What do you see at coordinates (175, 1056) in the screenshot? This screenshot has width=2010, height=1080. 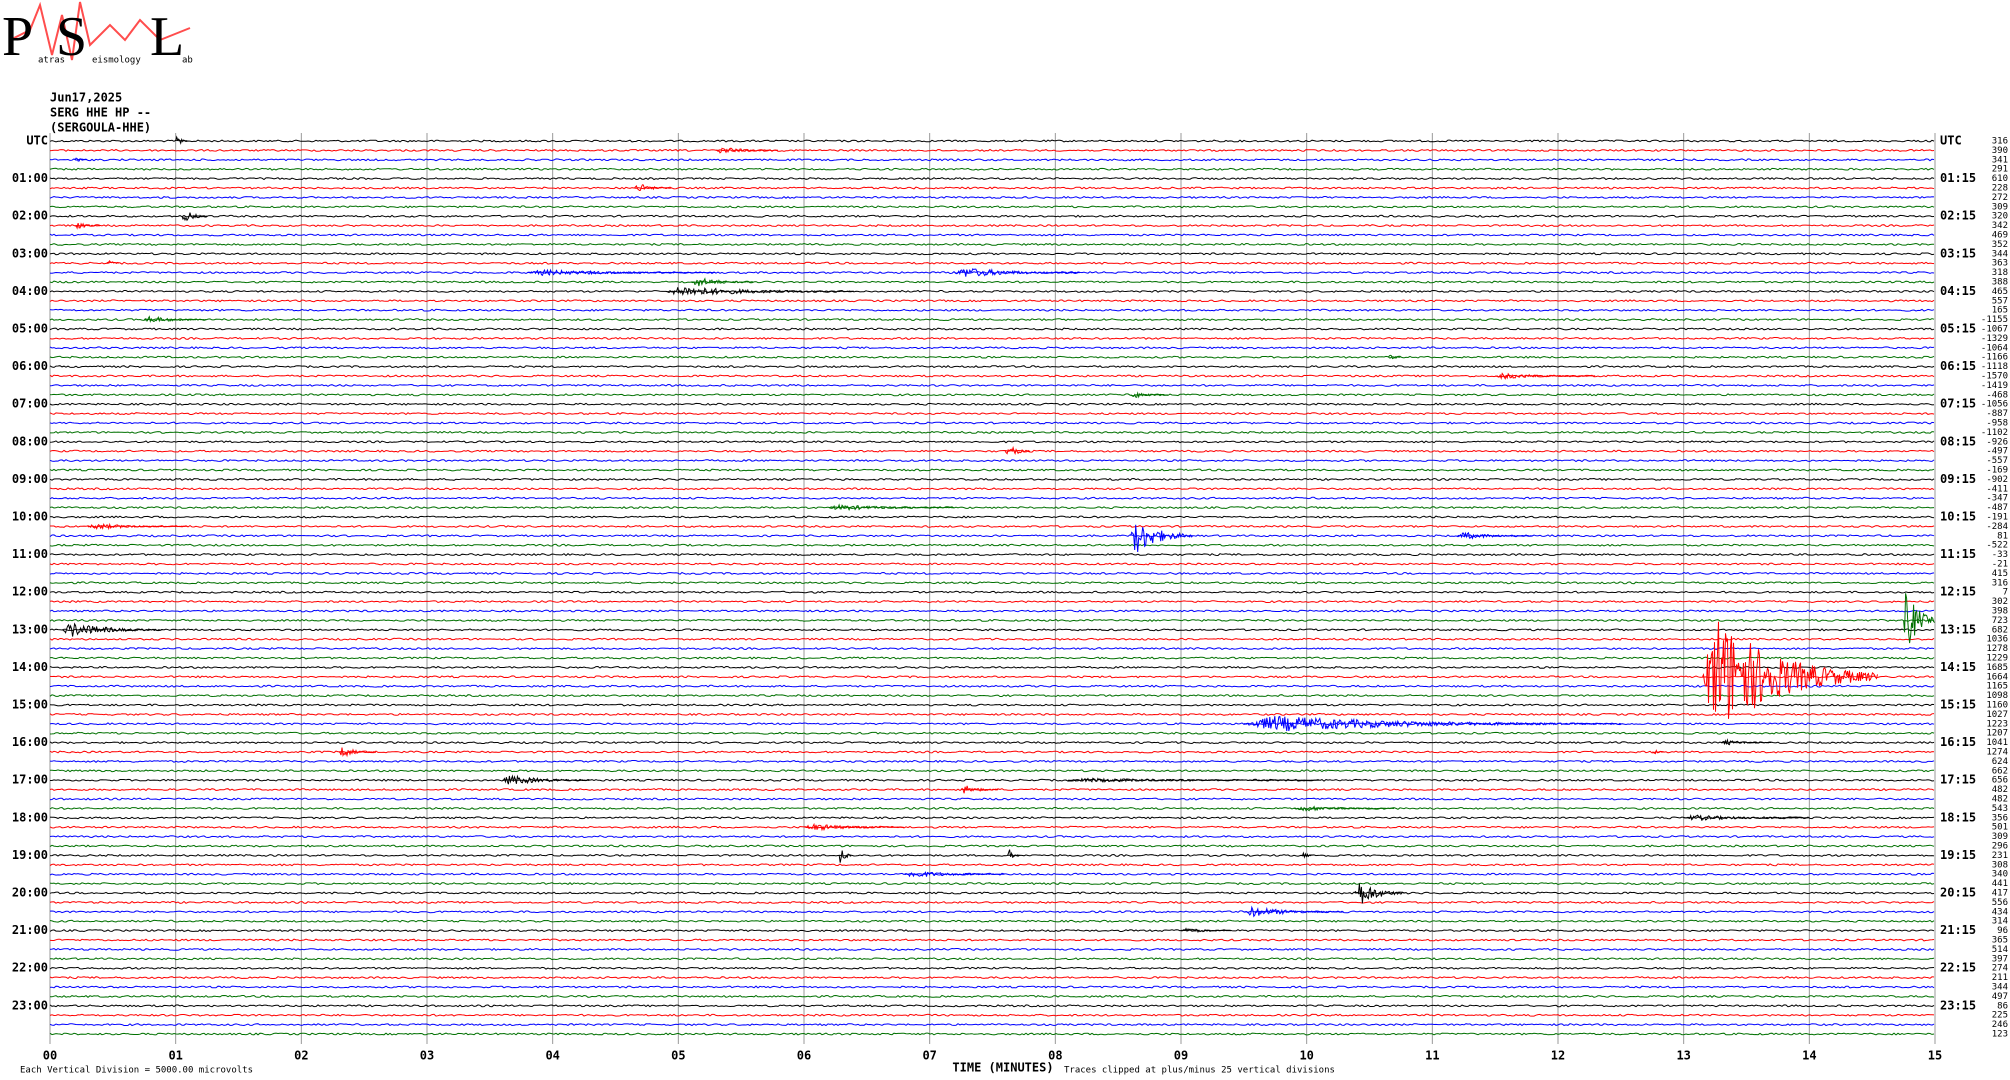 I see `x-tick-label: 01` at bounding box center [175, 1056].